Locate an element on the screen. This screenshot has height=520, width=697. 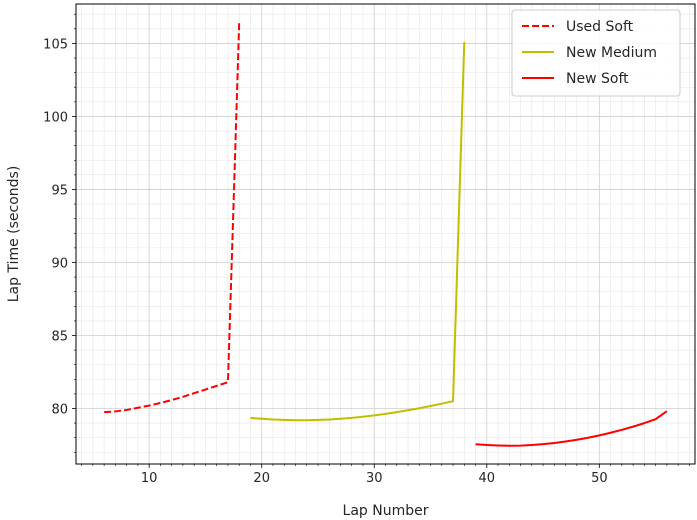
y-tick-label: 95 is located at coordinates (59, 190).